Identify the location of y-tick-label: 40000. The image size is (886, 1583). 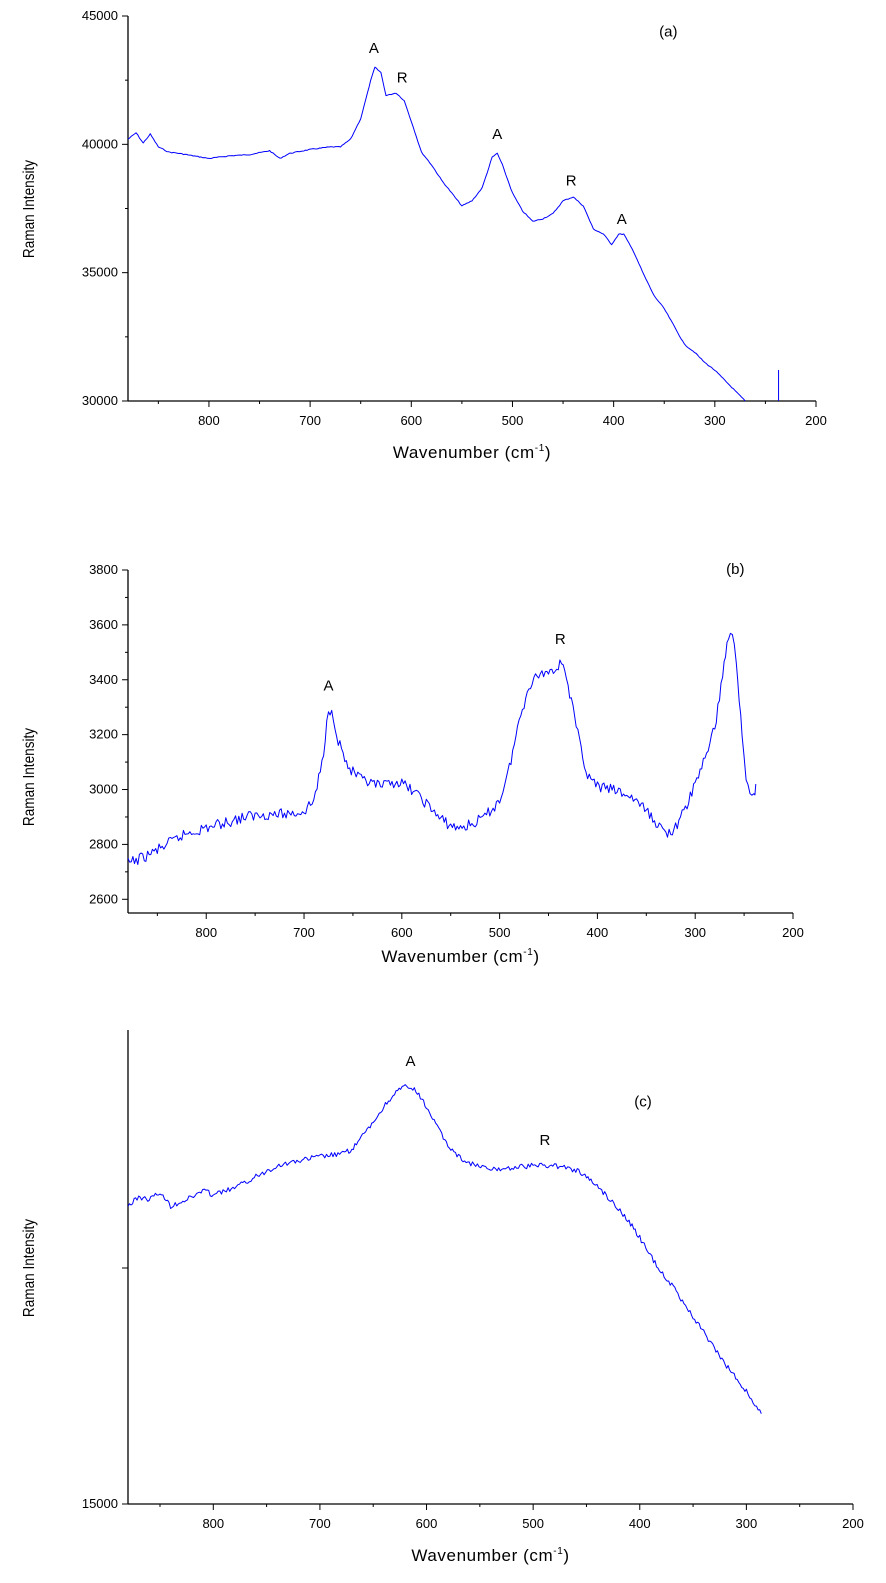
(100, 143).